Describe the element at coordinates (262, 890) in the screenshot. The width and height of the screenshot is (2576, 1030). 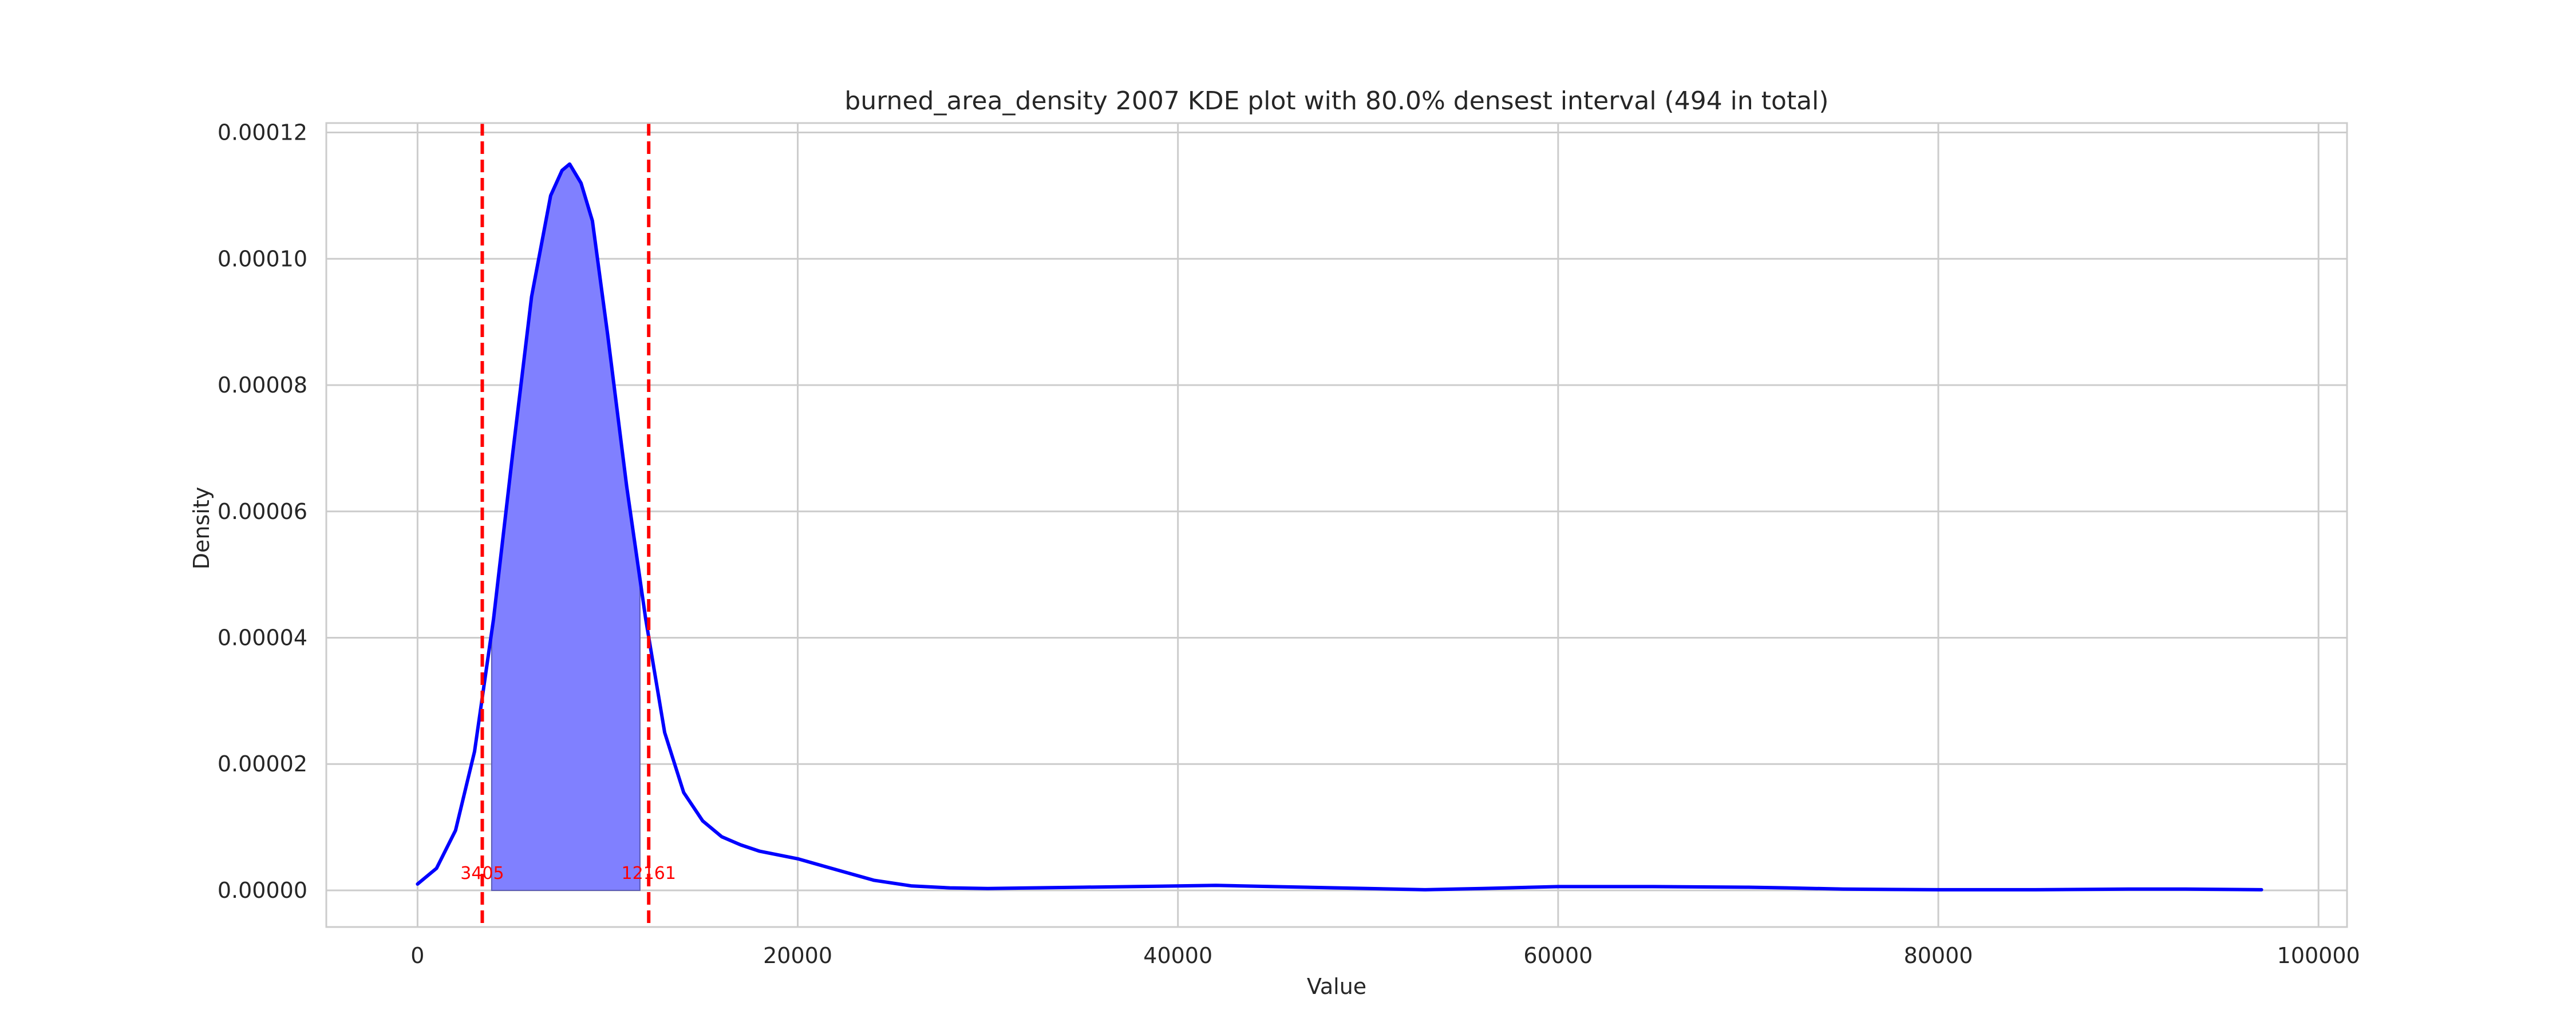
I see `y-tick-label: 0.00000` at that location.